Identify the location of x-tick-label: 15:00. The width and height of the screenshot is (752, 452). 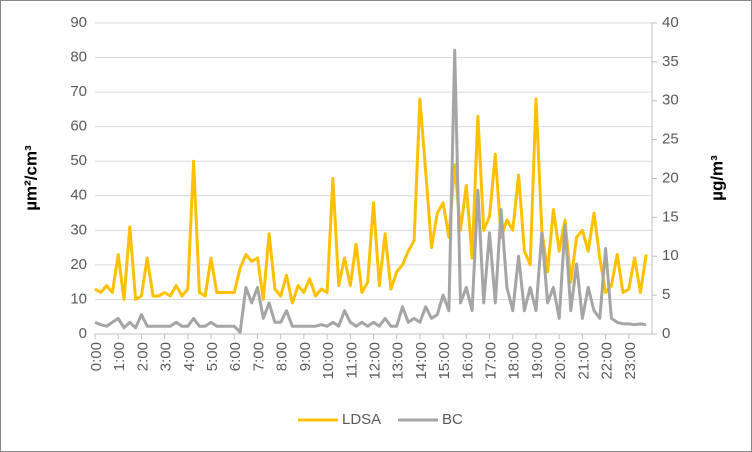
(444, 361).